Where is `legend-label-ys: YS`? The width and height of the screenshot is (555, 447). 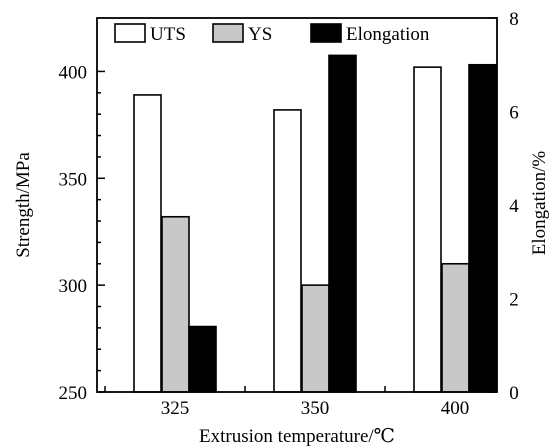
legend-label-ys: YS is located at coordinates (260, 34).